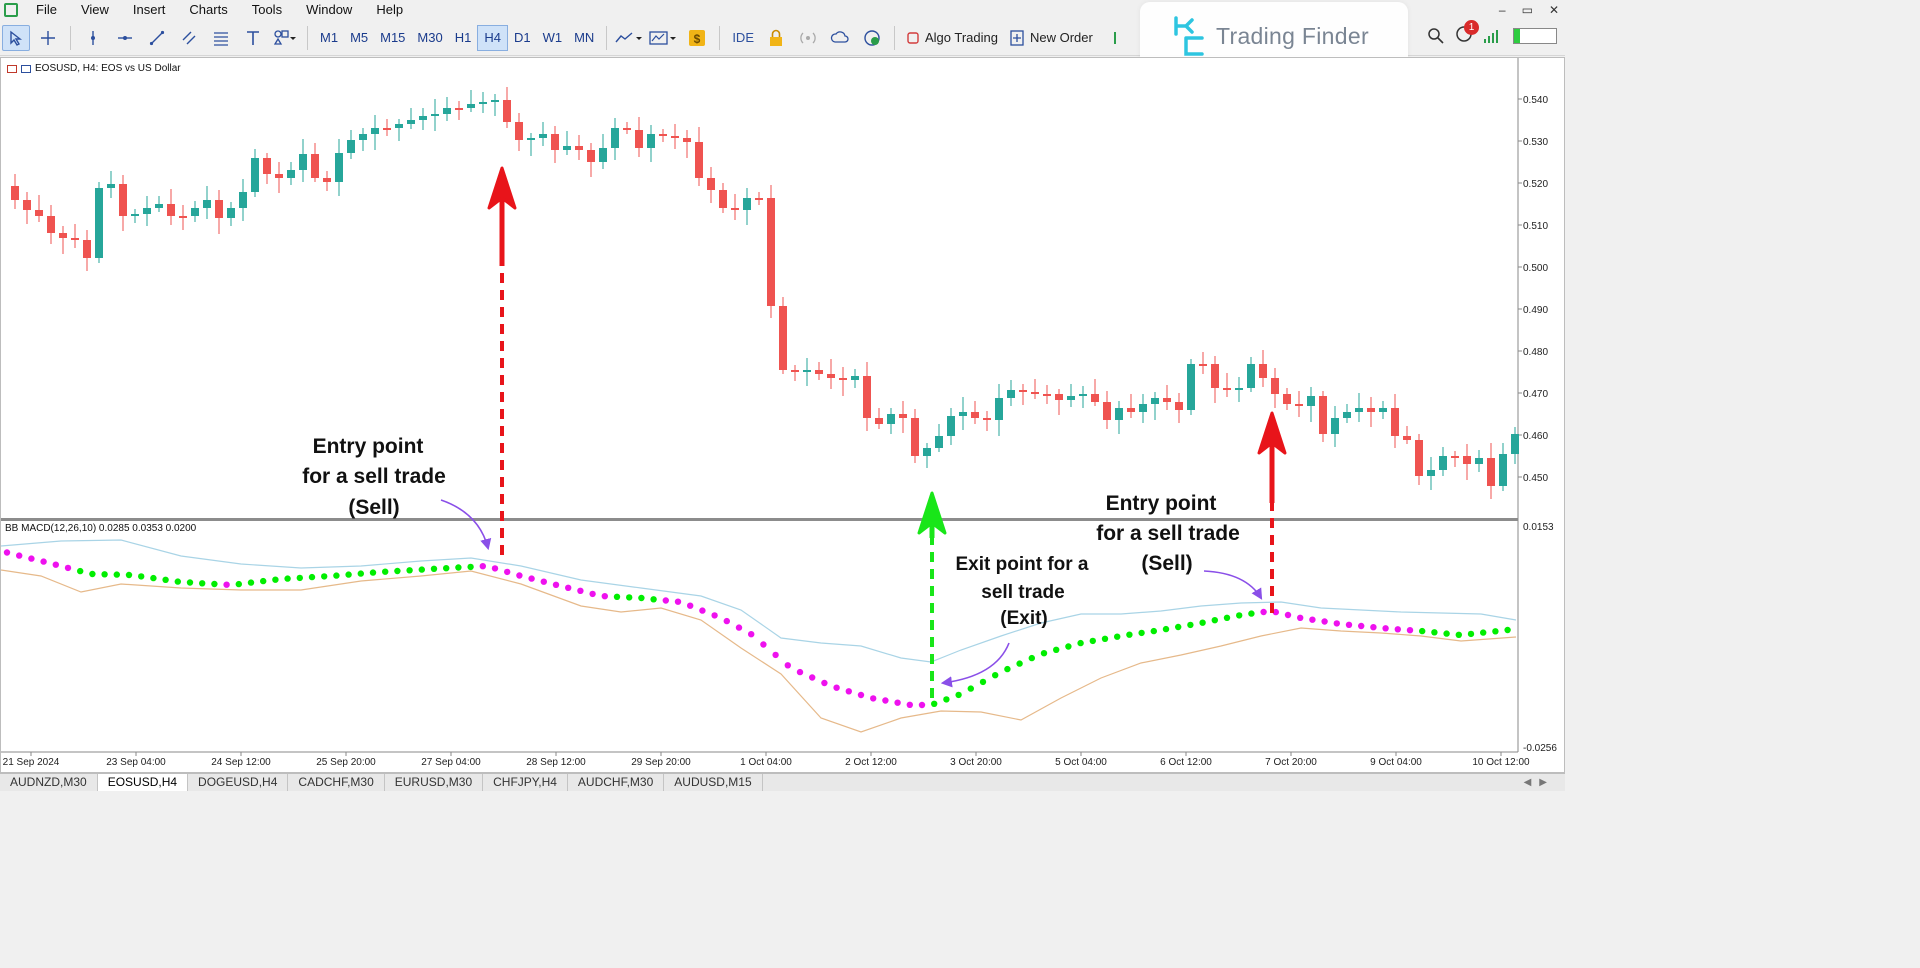  I want to click on indicator-axis: 0.0153 -0.0256, so click(1540, 638).